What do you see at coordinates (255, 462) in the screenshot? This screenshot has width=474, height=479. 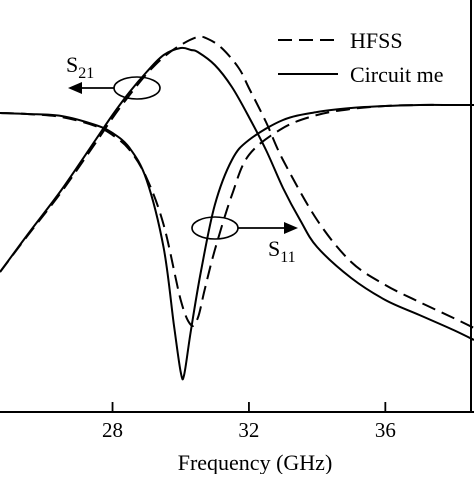 I see `x-axis-label: Frequency (GHz)` at bounding box center [255, 462].